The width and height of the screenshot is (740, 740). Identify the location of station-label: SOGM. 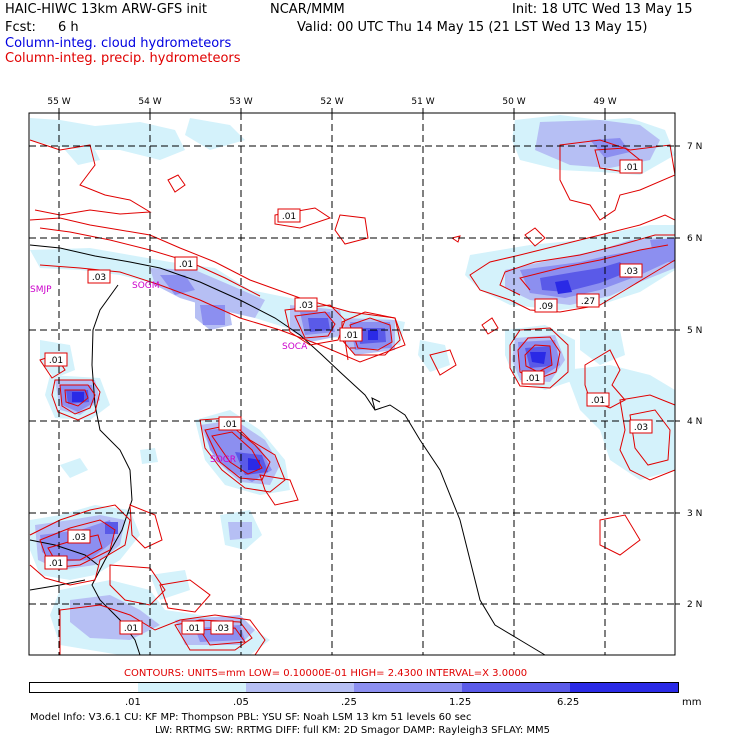
(146, 286).